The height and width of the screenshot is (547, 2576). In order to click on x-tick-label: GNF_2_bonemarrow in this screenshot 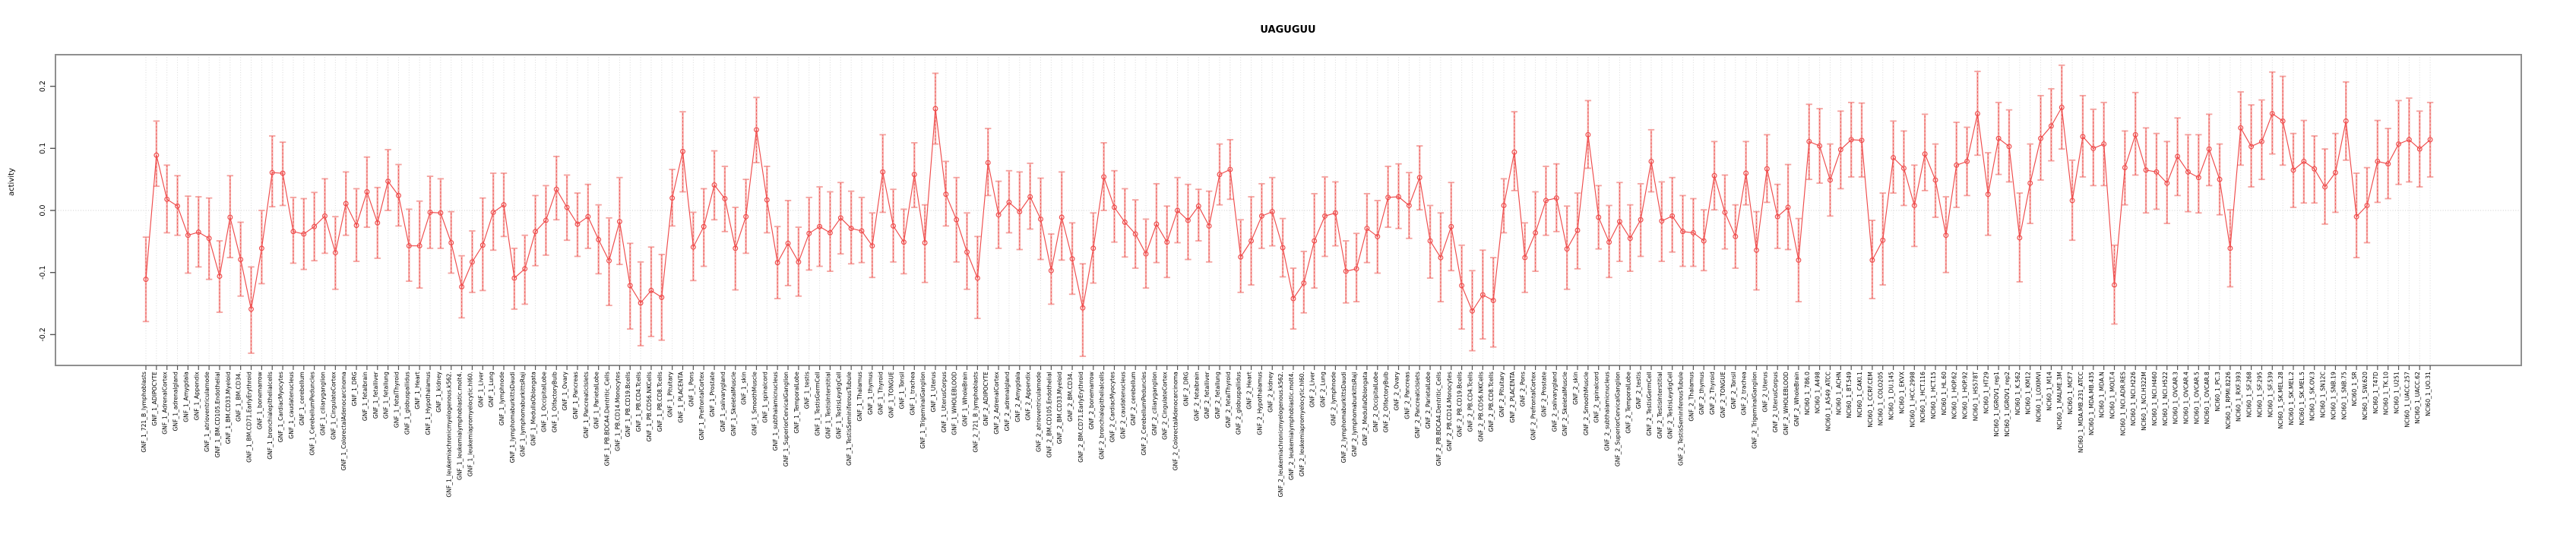, I will do `click(1091, 400)`.